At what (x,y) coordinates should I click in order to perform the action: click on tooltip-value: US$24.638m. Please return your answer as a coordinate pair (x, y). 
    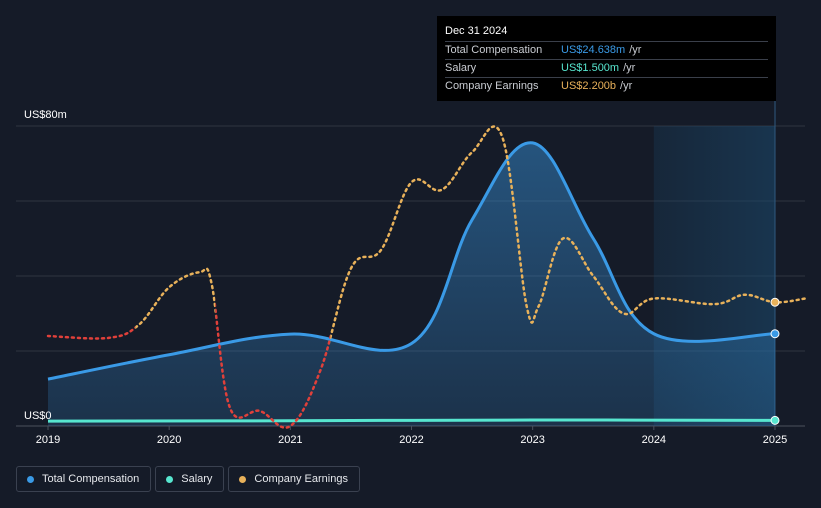
    Looking at the image, I should click on (593, 50).